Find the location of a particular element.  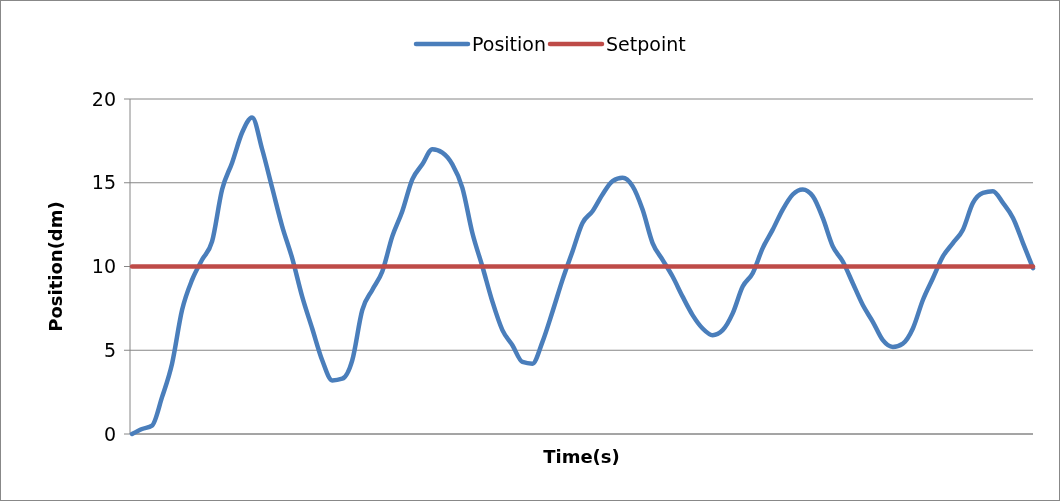

y-axis-title: Position(dm) is located at coordinates (55, 266).